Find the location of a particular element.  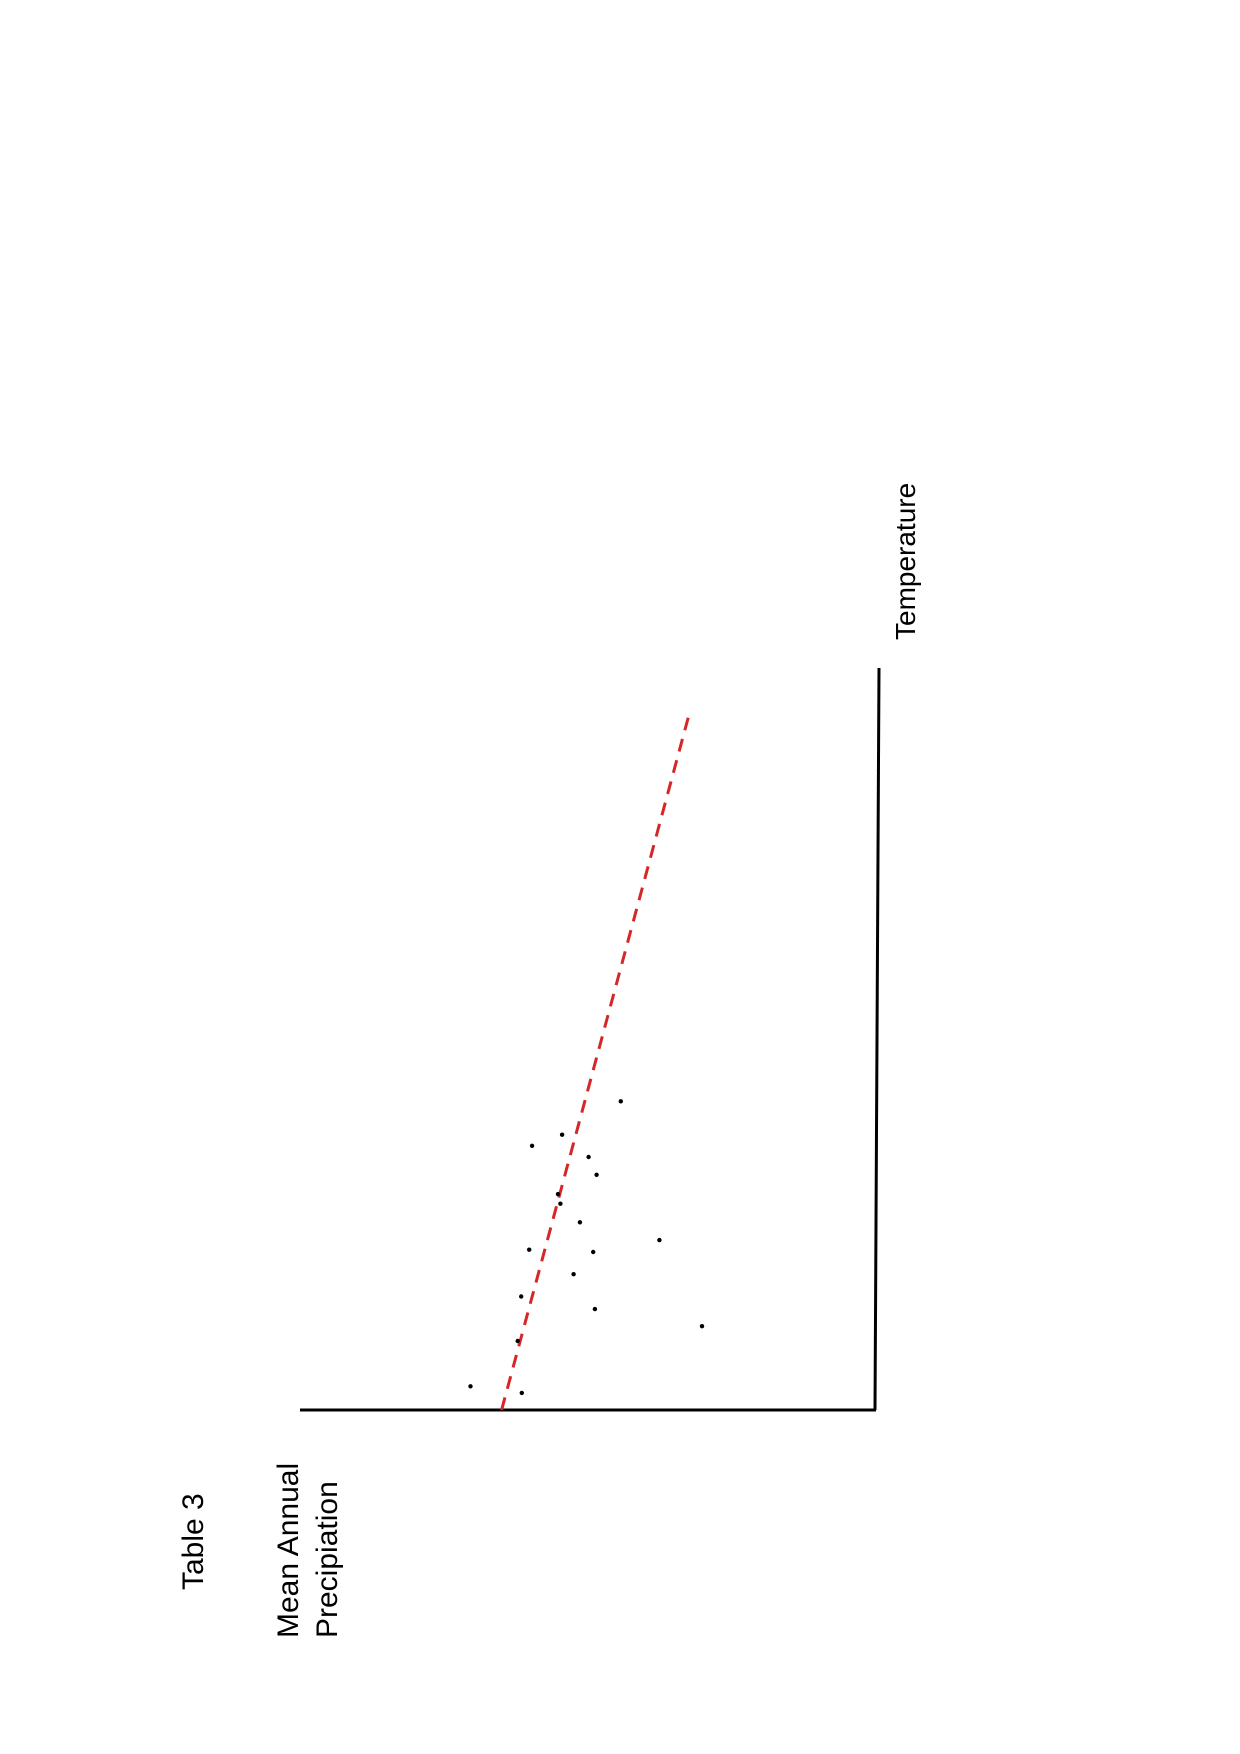

y-axis-label-line-2: Precipiation is located at coordinates (327, 1559).